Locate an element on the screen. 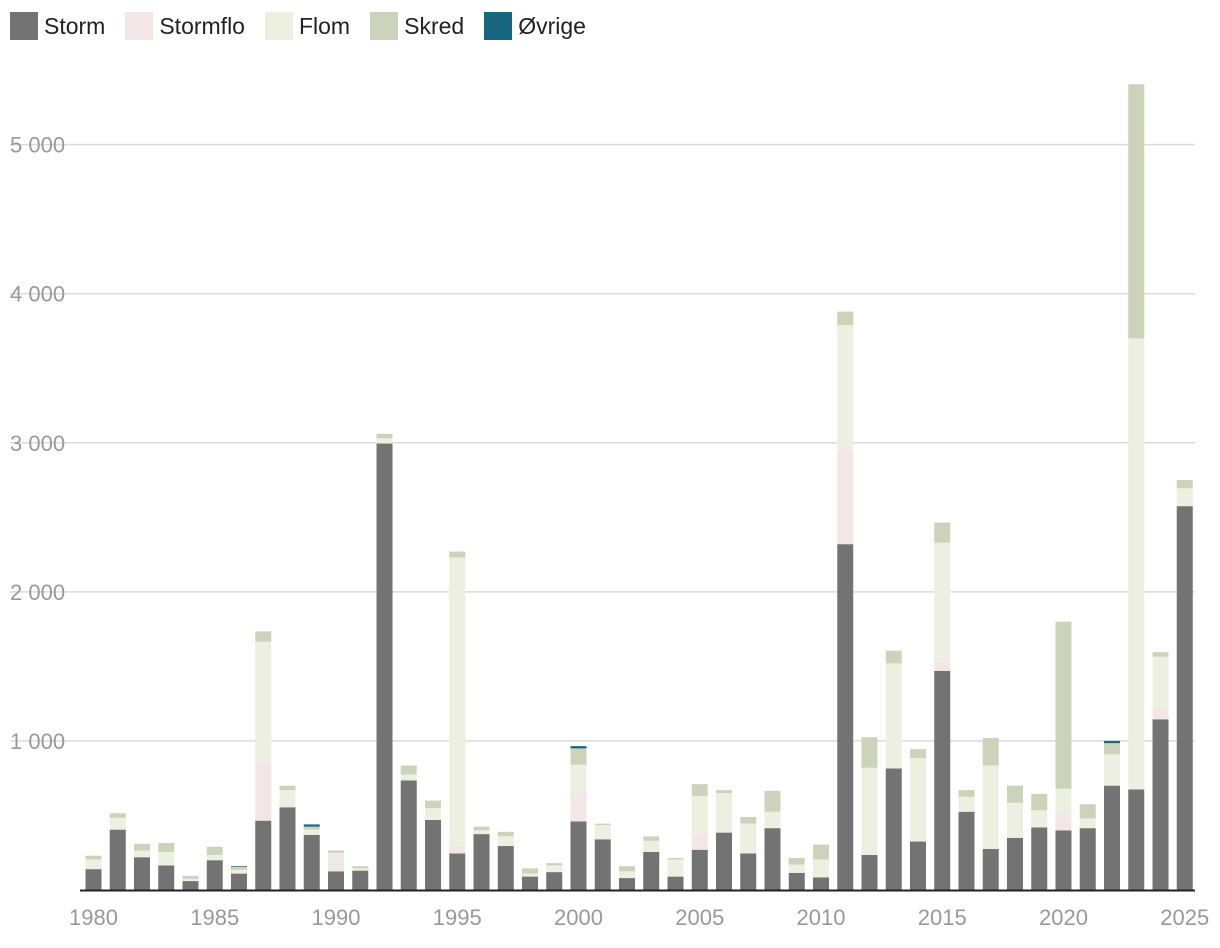  bar-flom-1985 is located at coordinates (214, 857).